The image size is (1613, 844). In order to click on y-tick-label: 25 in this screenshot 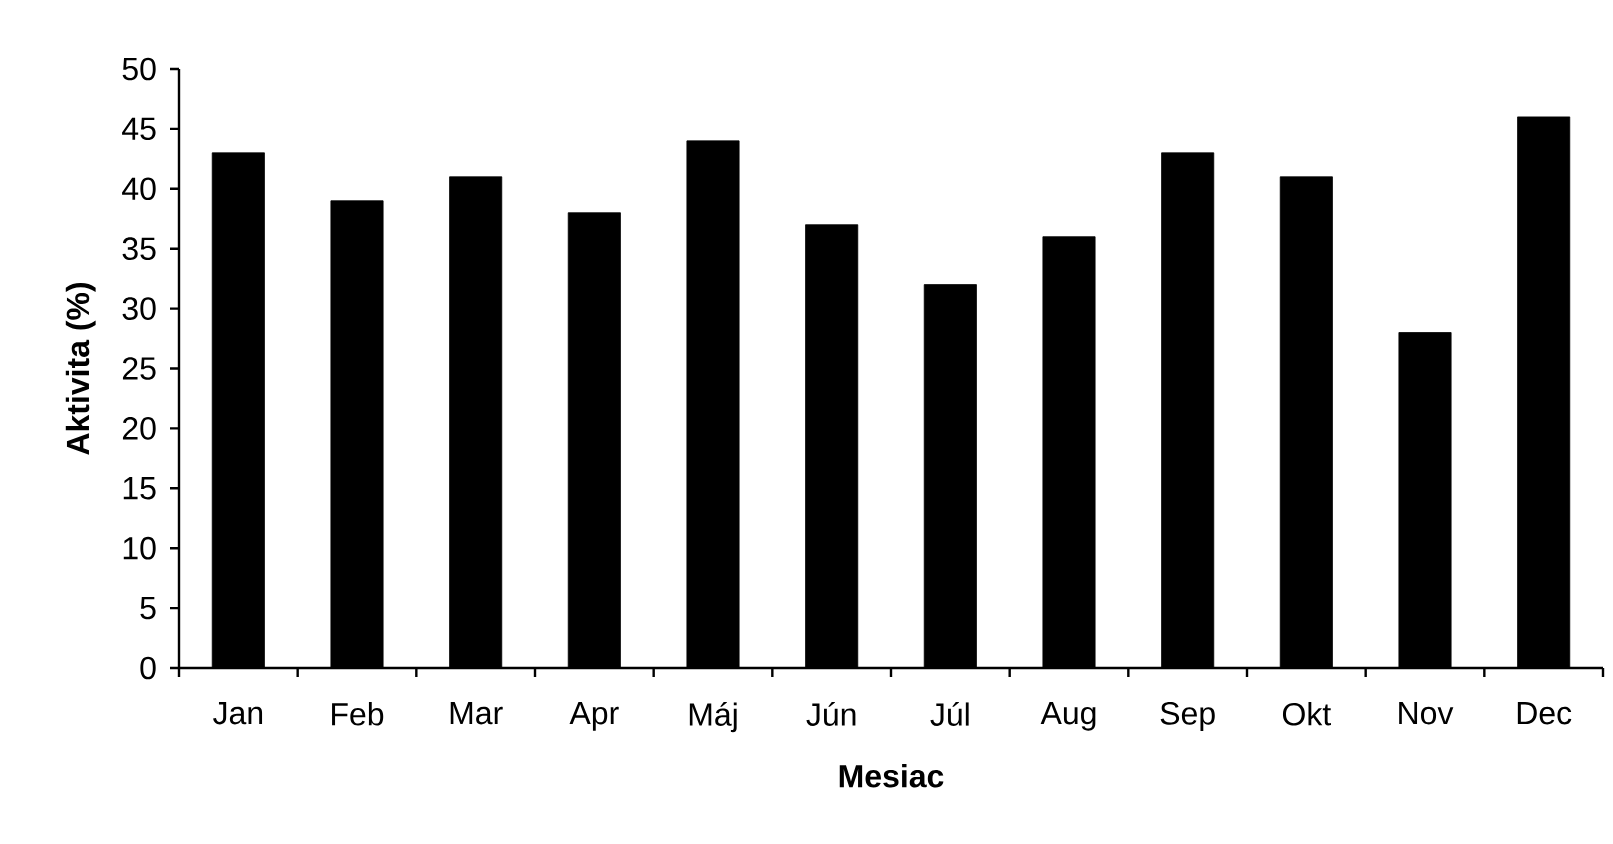, I will do `click(139, 368)`.